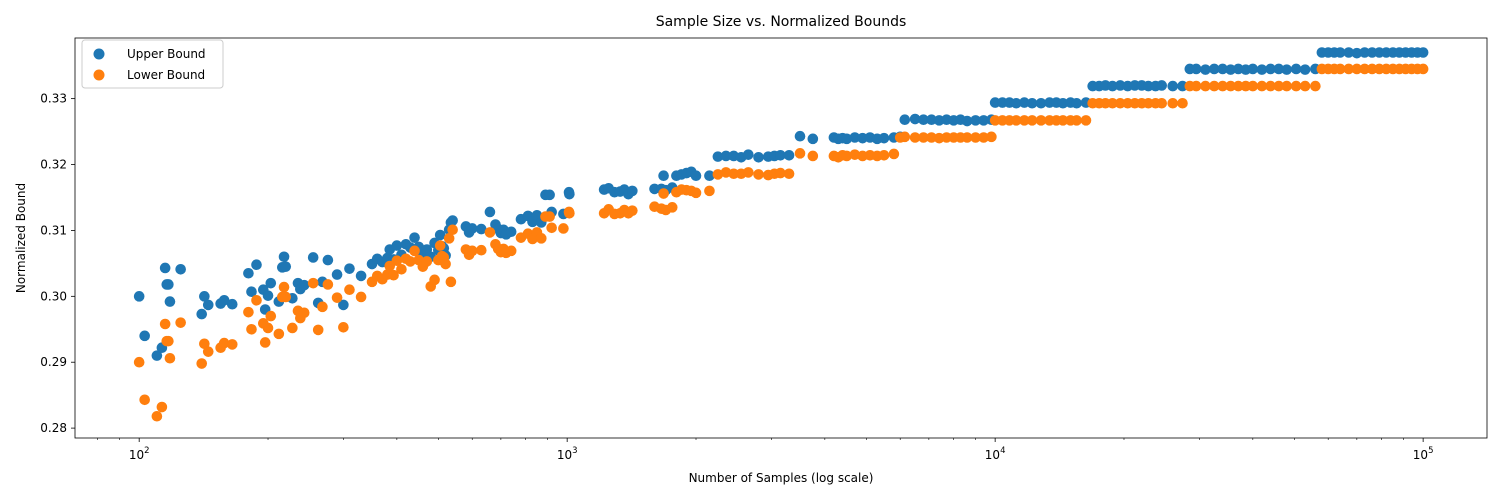 Image resolution: width=1500 pixels, height=500 pixels. I want to click on legend-label-lower-bound: Lower Bound, so click(166, 75).